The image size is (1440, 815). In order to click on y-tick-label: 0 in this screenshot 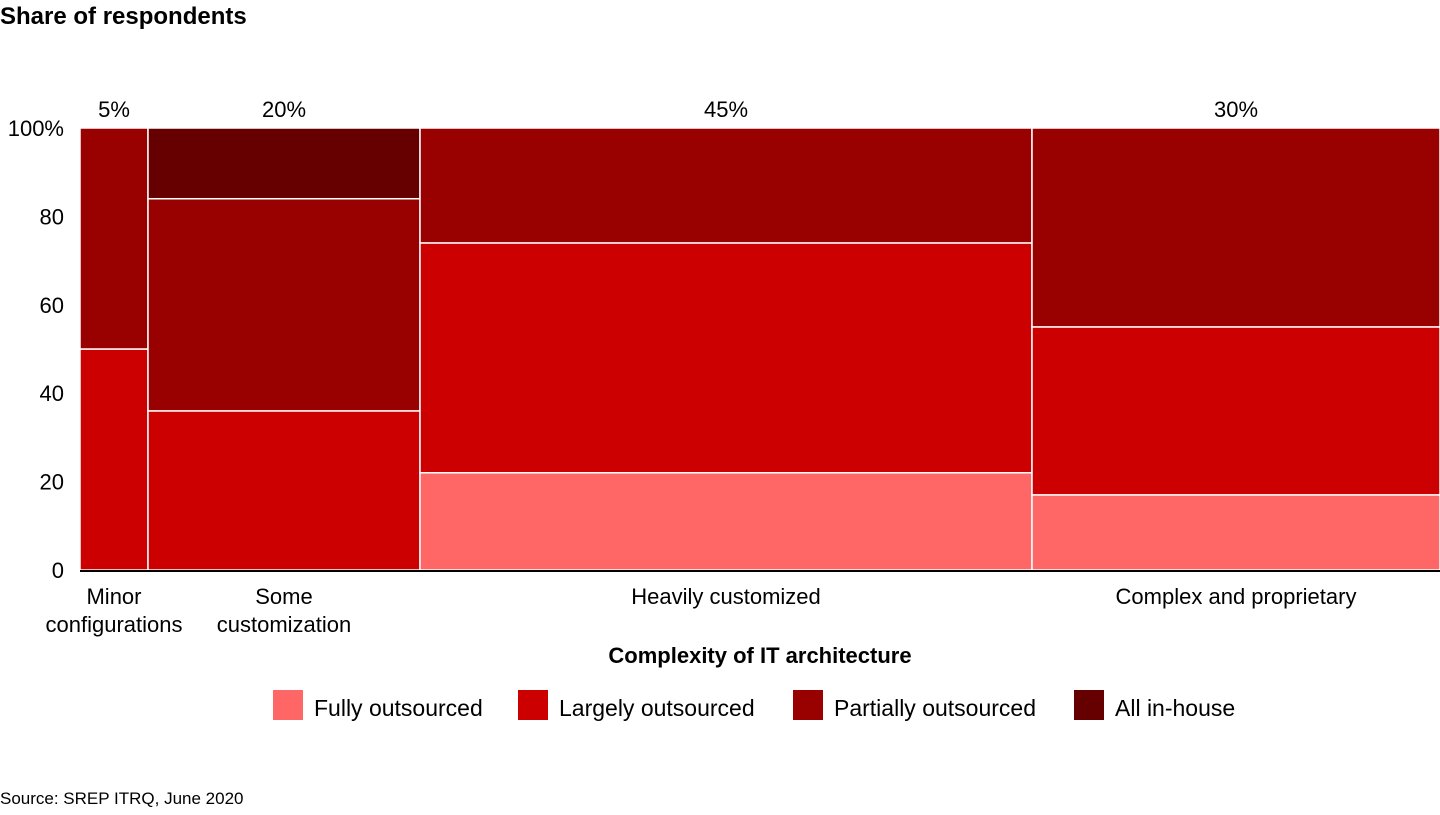, I will do `click(58, 570)`.